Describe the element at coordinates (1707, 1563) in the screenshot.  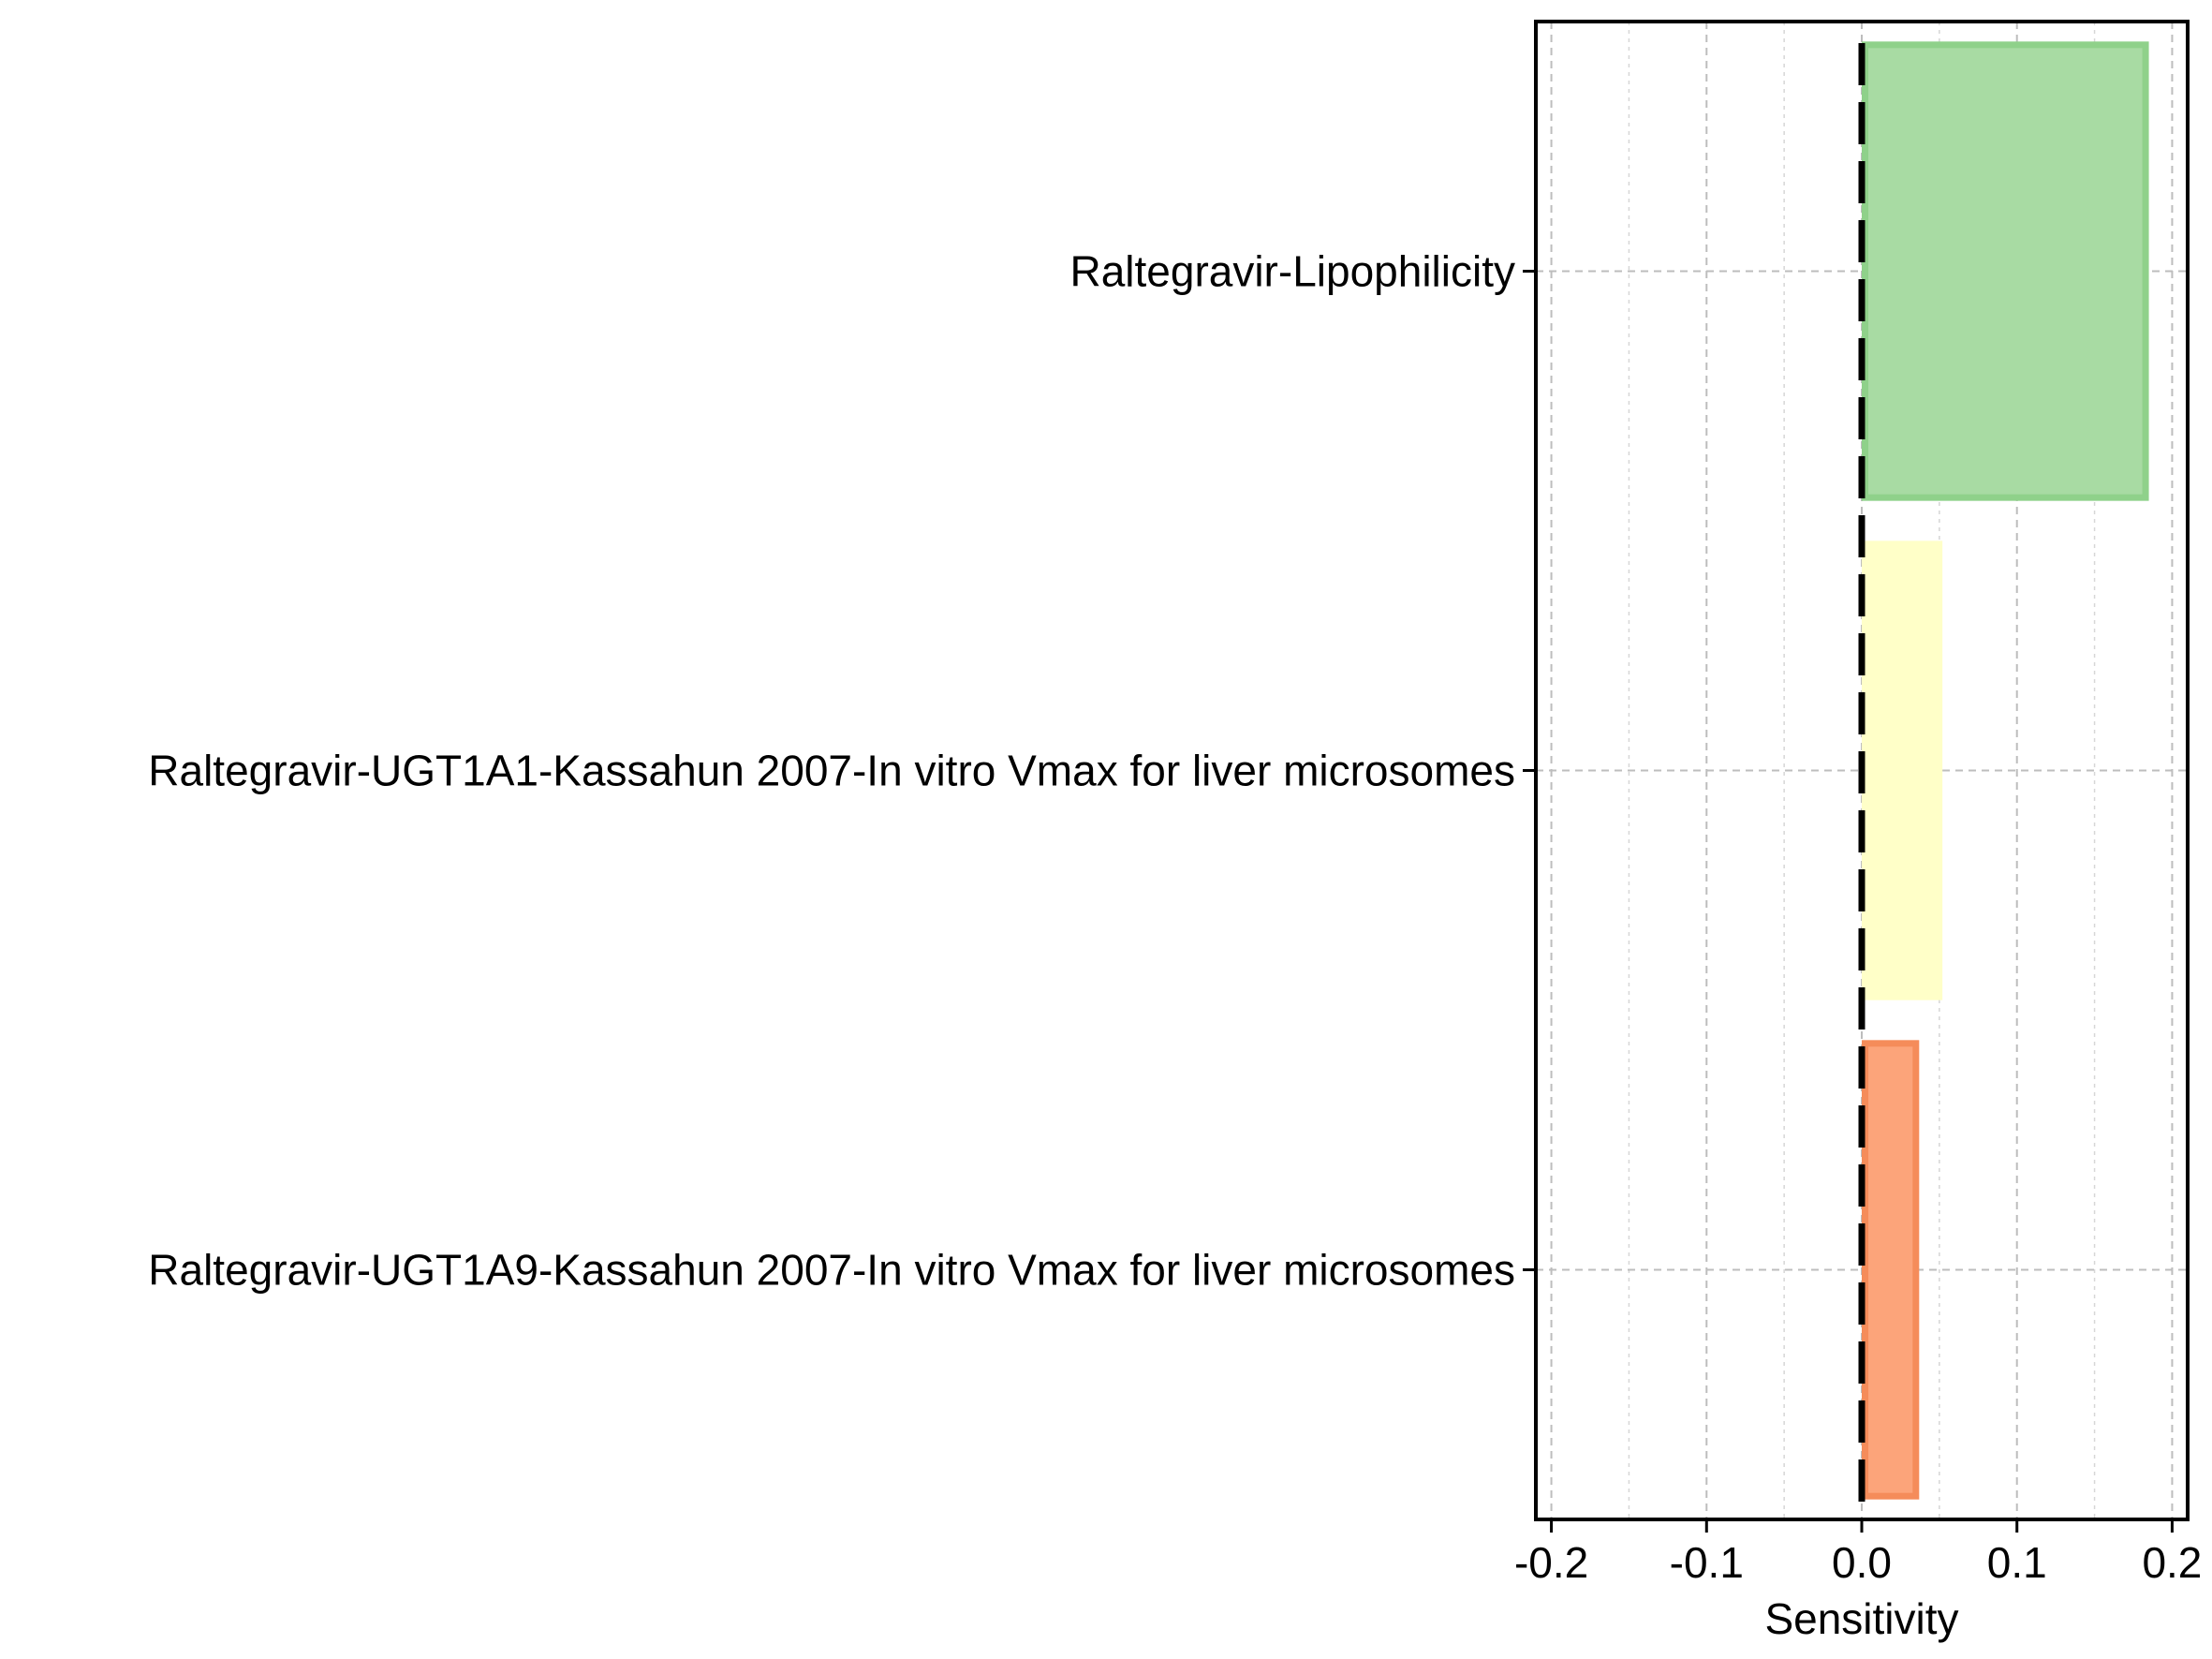
I see `x-tick-label: -0.1` at that location.